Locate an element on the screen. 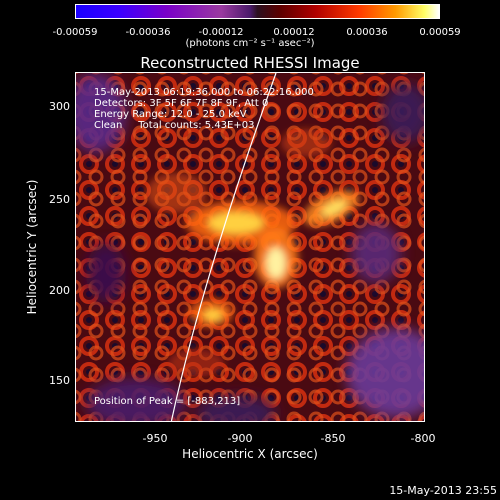 Image resolution: width=500 pixels, height=500 pixels. y-tick-label: 250 is located at coordinates (59, 199).